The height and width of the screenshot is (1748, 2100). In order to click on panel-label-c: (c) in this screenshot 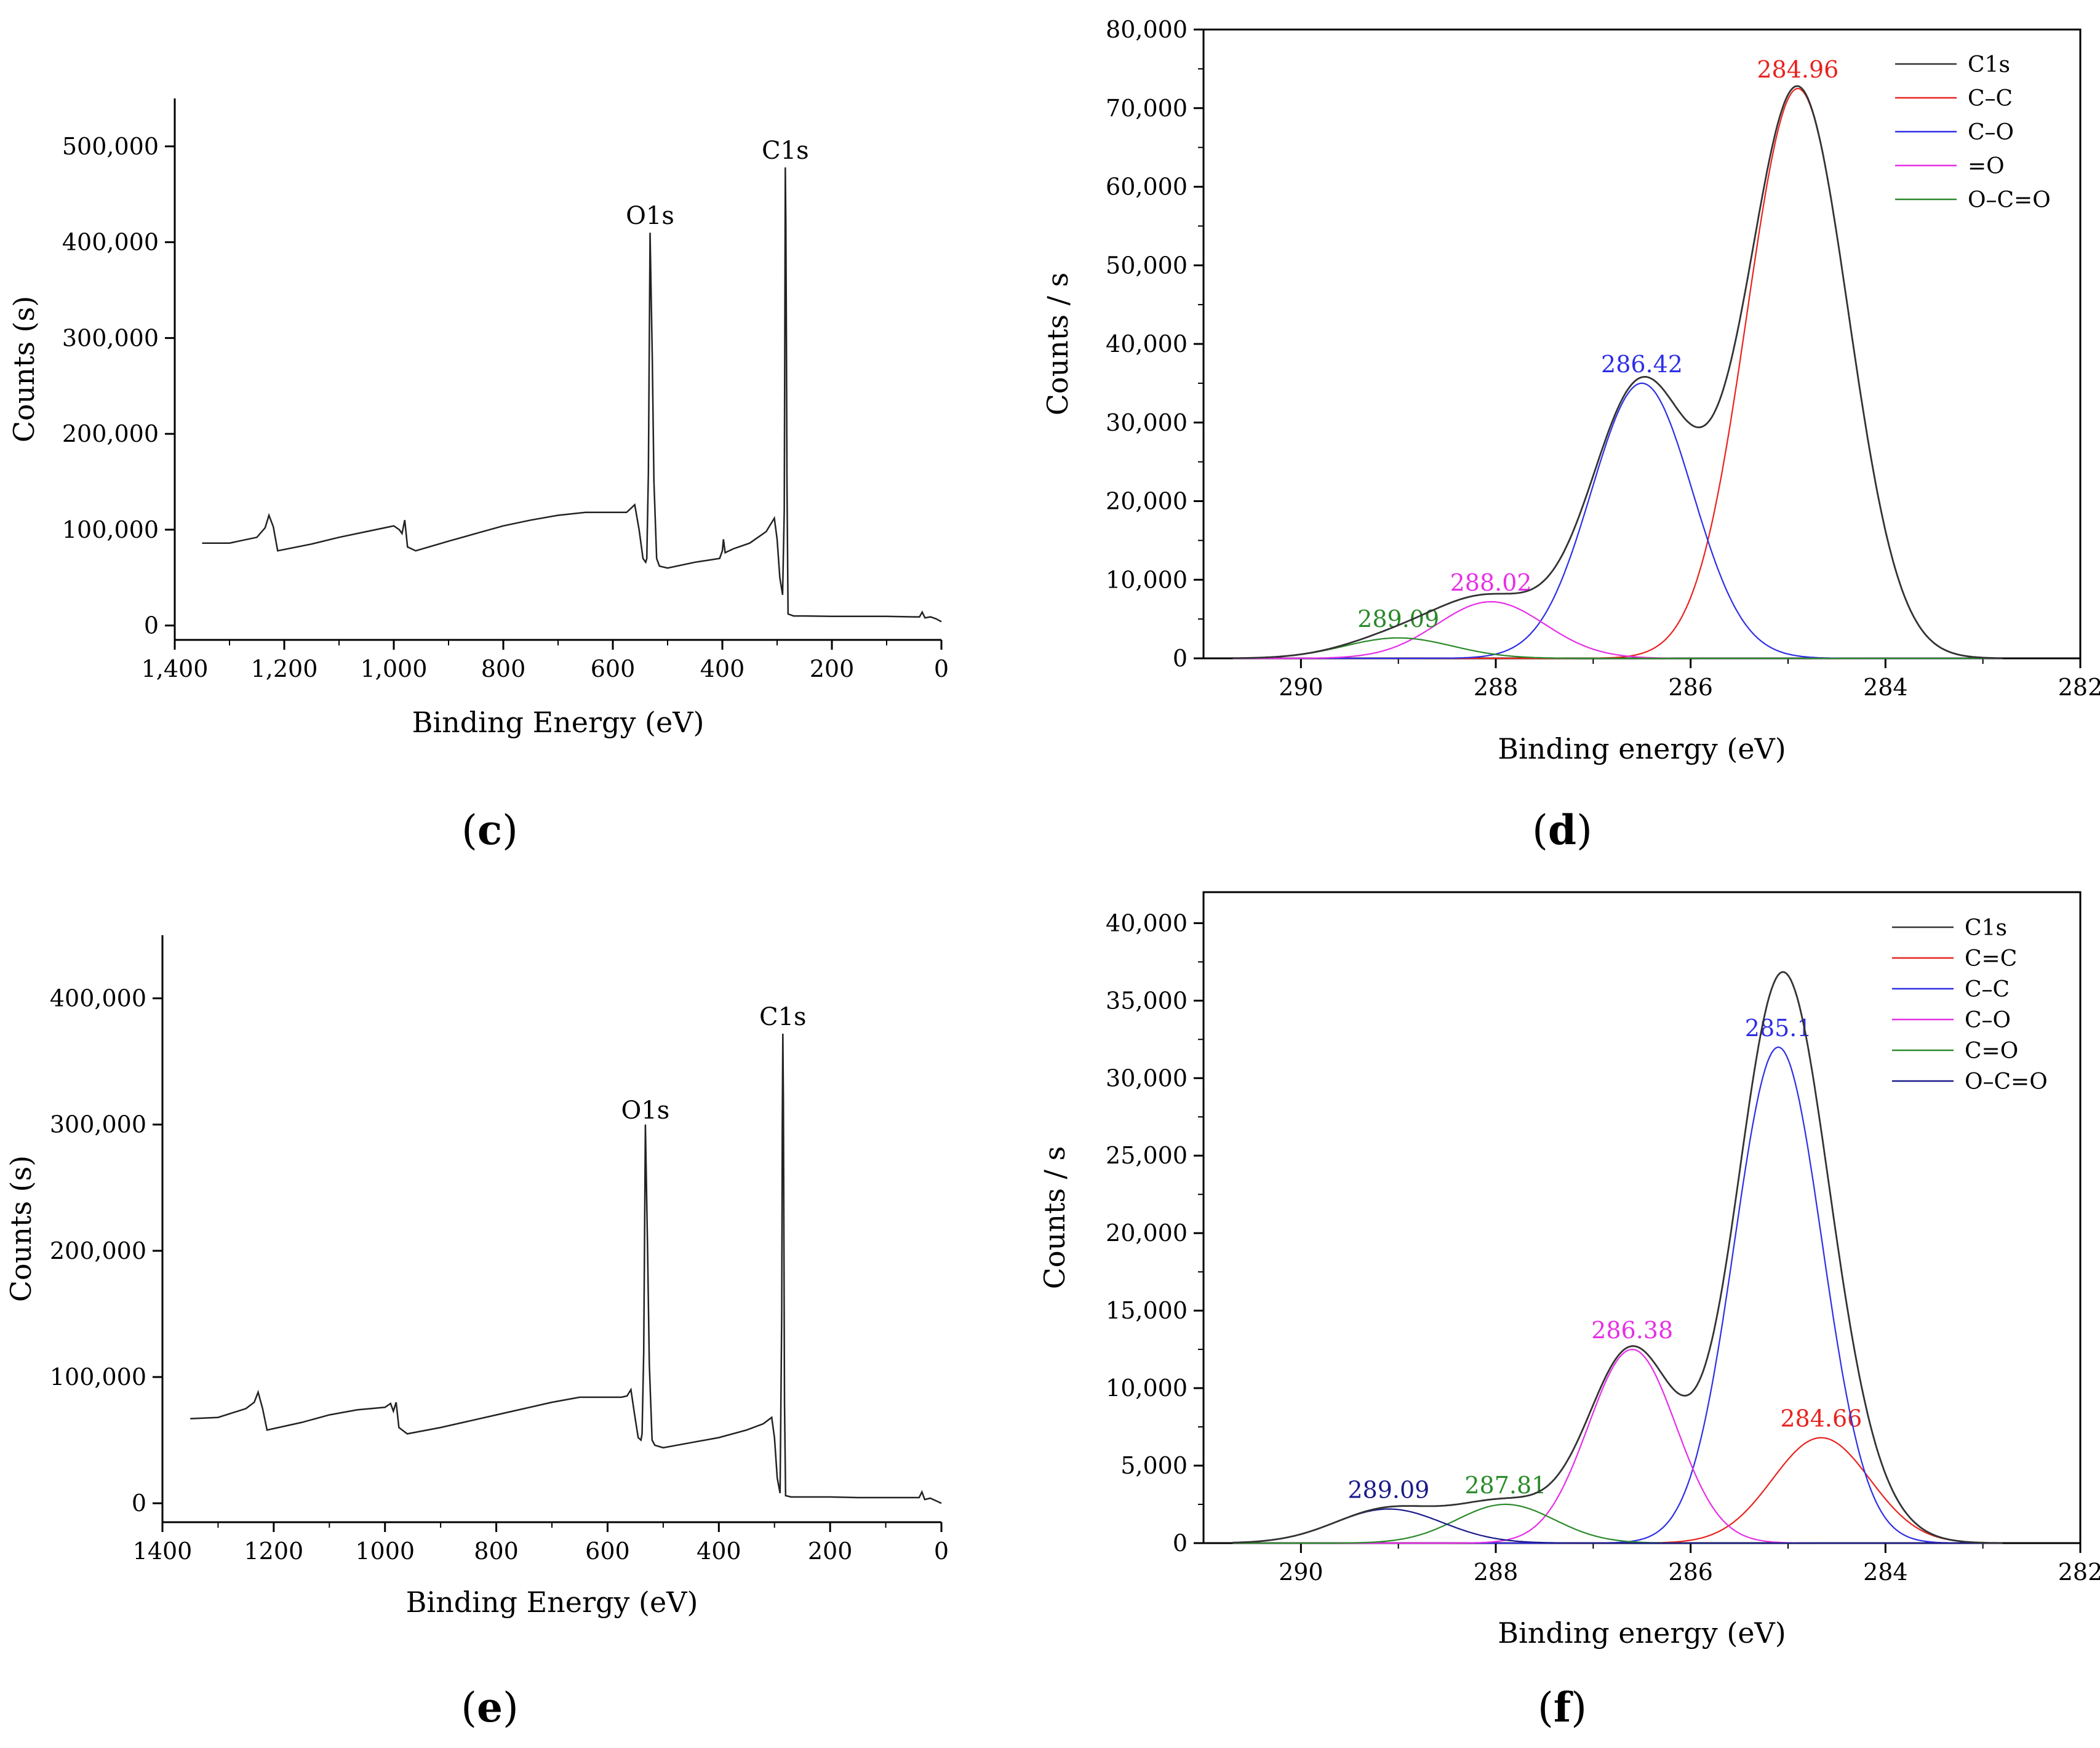, I will do `click(489, 830)`.